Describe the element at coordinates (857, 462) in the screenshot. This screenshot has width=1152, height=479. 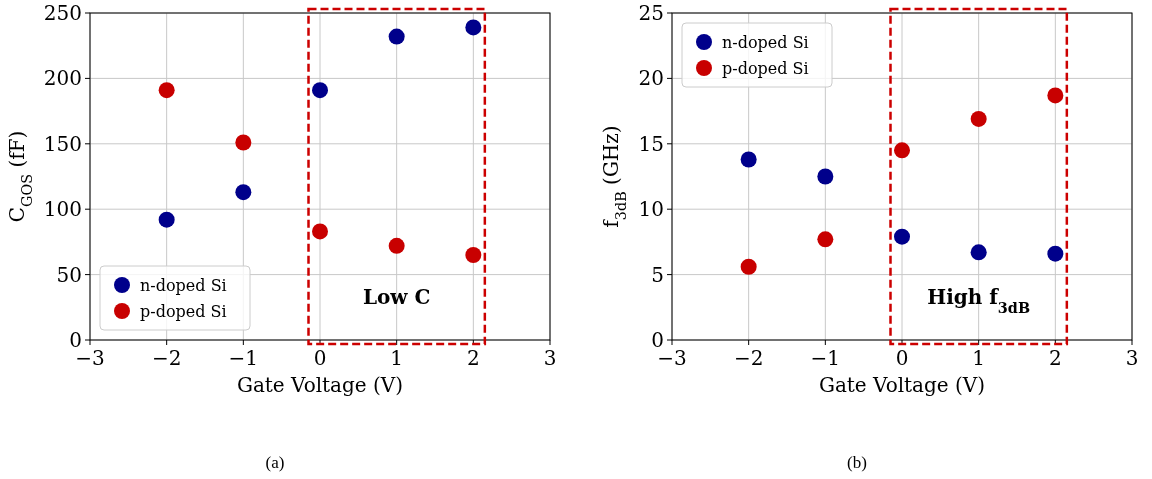
I see `text: (b)` at that location.